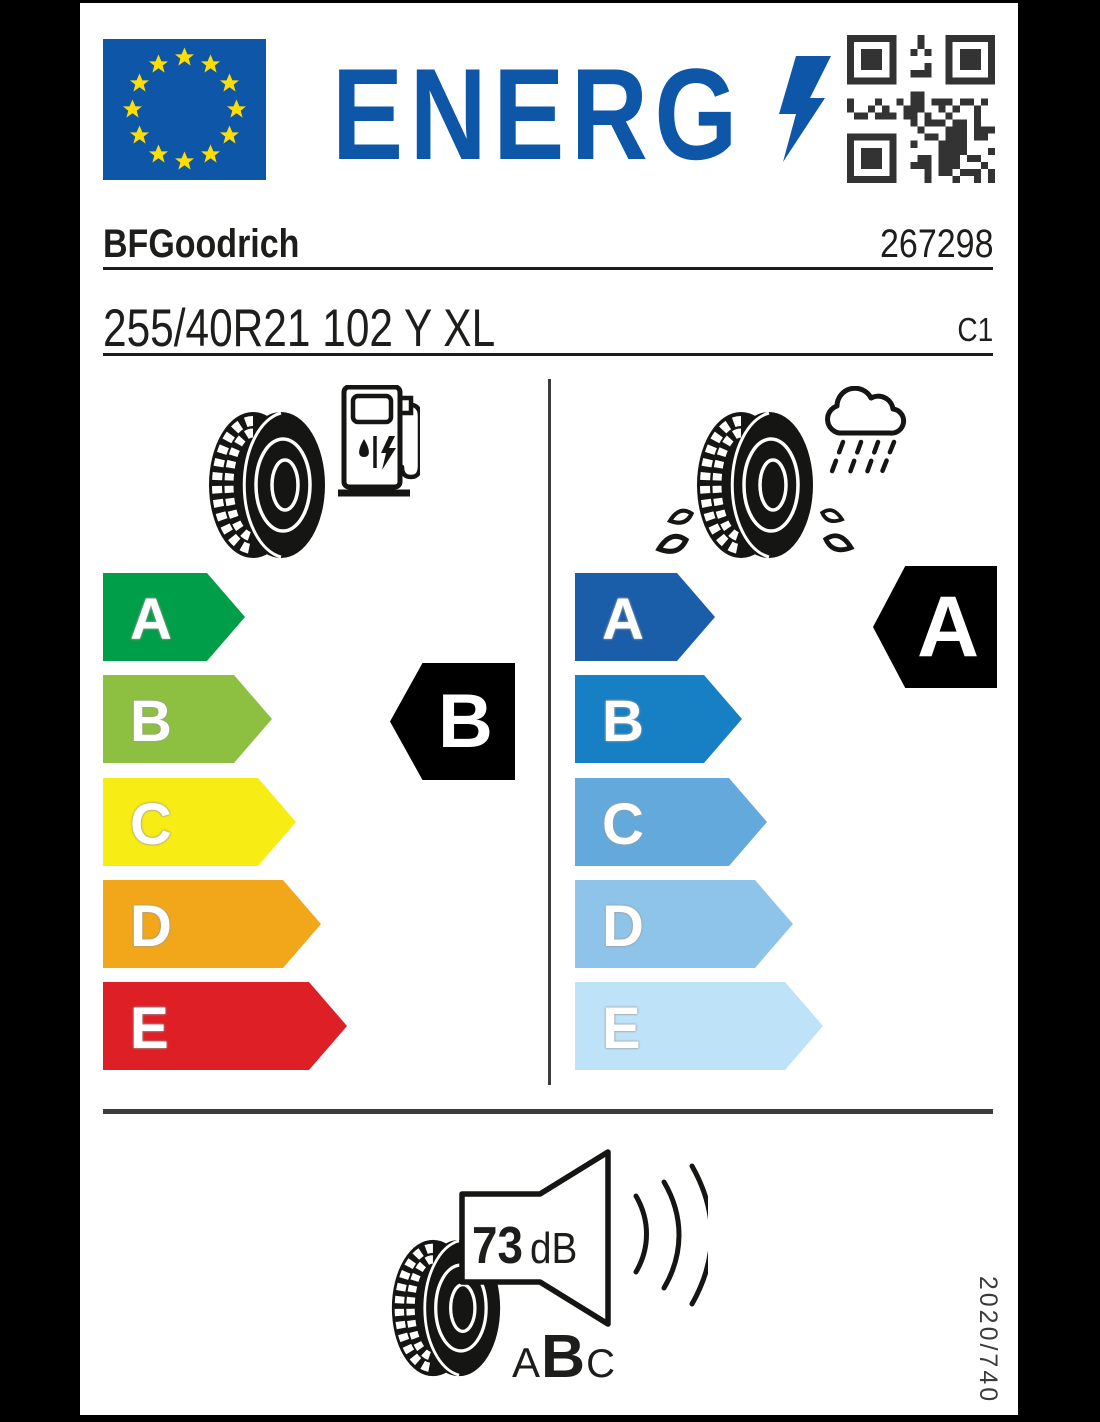 Image resolution: width=1100 pixels, height=1422 pixels. What do you see at coordinates (623, 619) in the screenshot?
I see `wet-grade-label: A` at bounding box center [623, 619].